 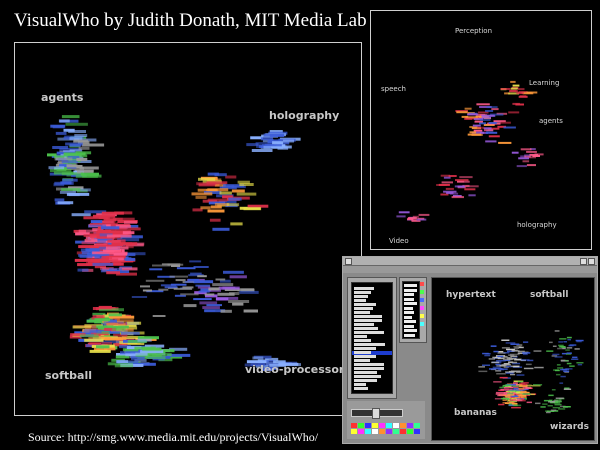 I want to click on maximize-icon, so click(x=591, y=261).